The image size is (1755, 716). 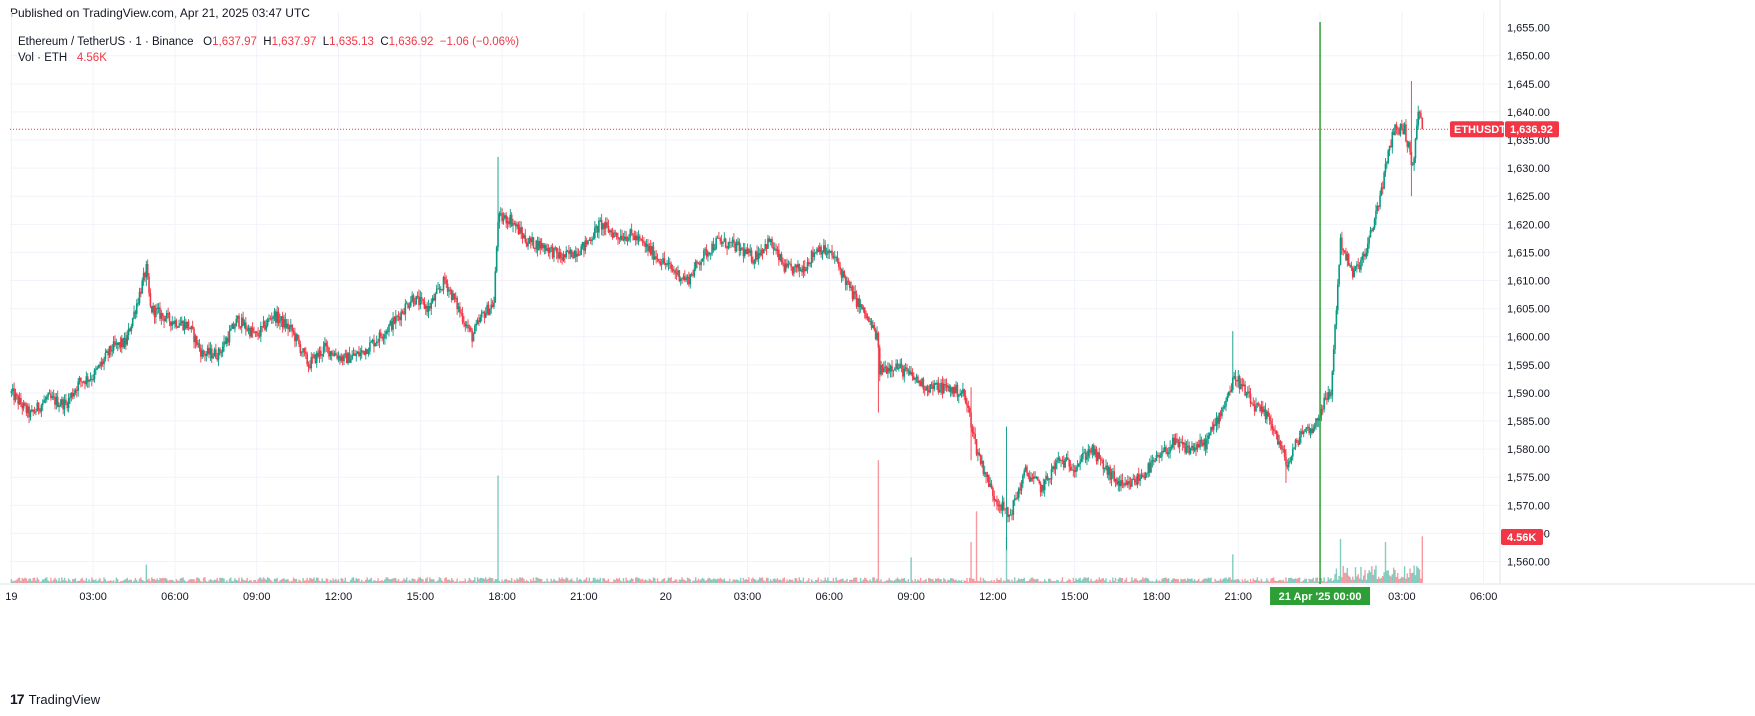 What do you see at coordinates (993, 597) in the screenshot?
I see `x-tick-label: 12:00` at bounding box center [993, 597].